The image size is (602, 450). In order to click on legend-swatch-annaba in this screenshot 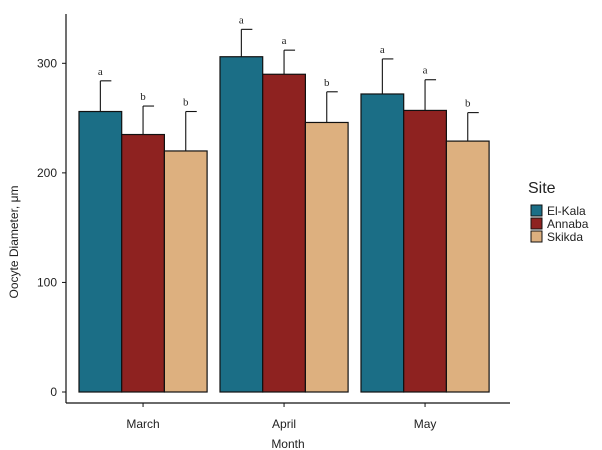, I will do `click(536, 223)`.